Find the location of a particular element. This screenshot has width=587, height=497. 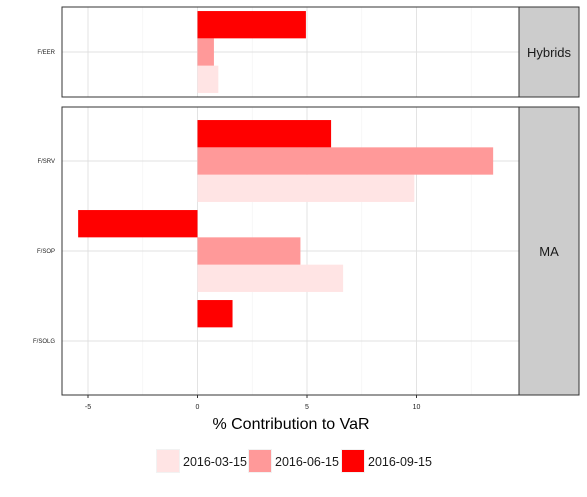

legend-label: 2016-06-15 is located at coordinates (307, 462).